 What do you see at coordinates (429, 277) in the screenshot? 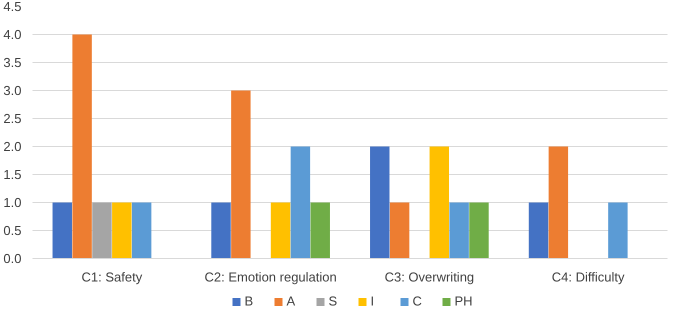
I see `x-tick-label: C3: Overwriting` at bounding box center [429, 277].